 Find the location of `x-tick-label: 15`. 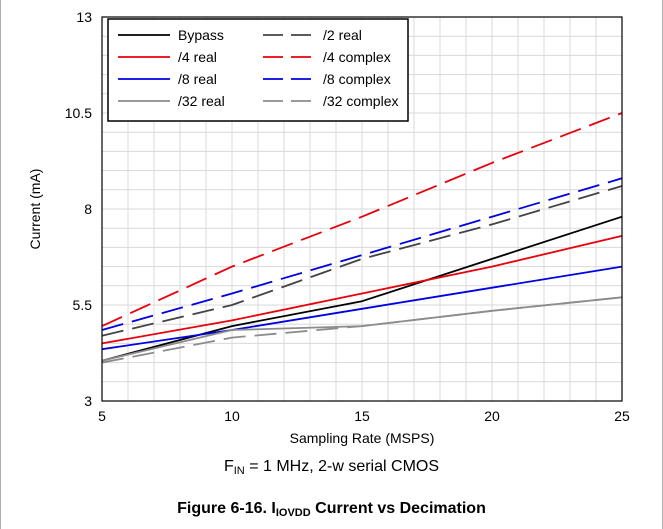

x-tick-label: 15 is located at coordinates (362, 416).